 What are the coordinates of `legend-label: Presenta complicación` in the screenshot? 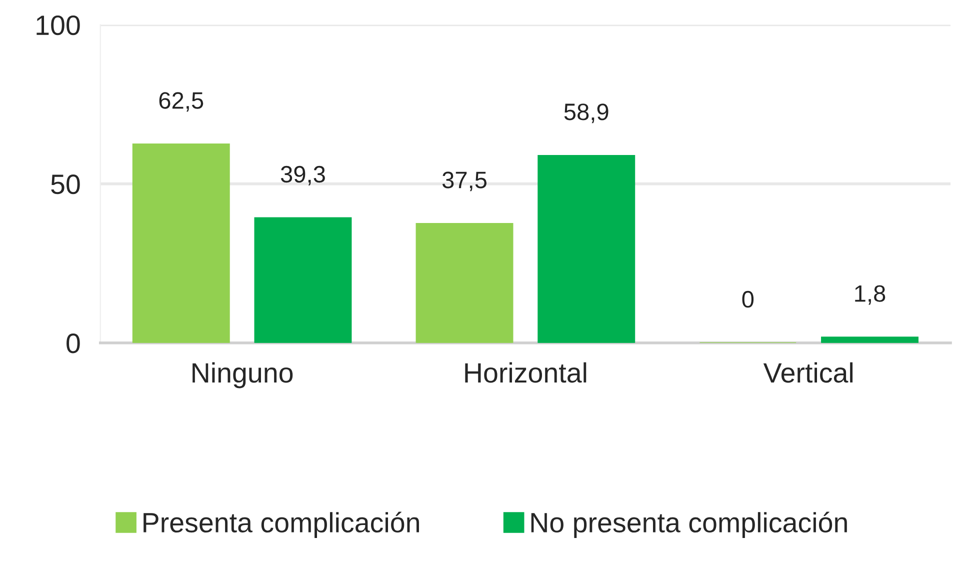 It's located at (281, 525).